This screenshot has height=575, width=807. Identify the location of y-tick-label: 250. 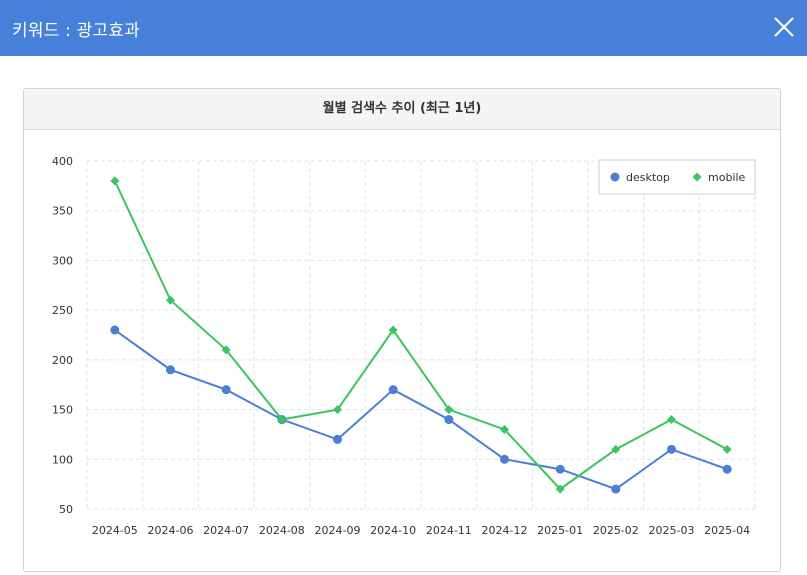
(62, 310).